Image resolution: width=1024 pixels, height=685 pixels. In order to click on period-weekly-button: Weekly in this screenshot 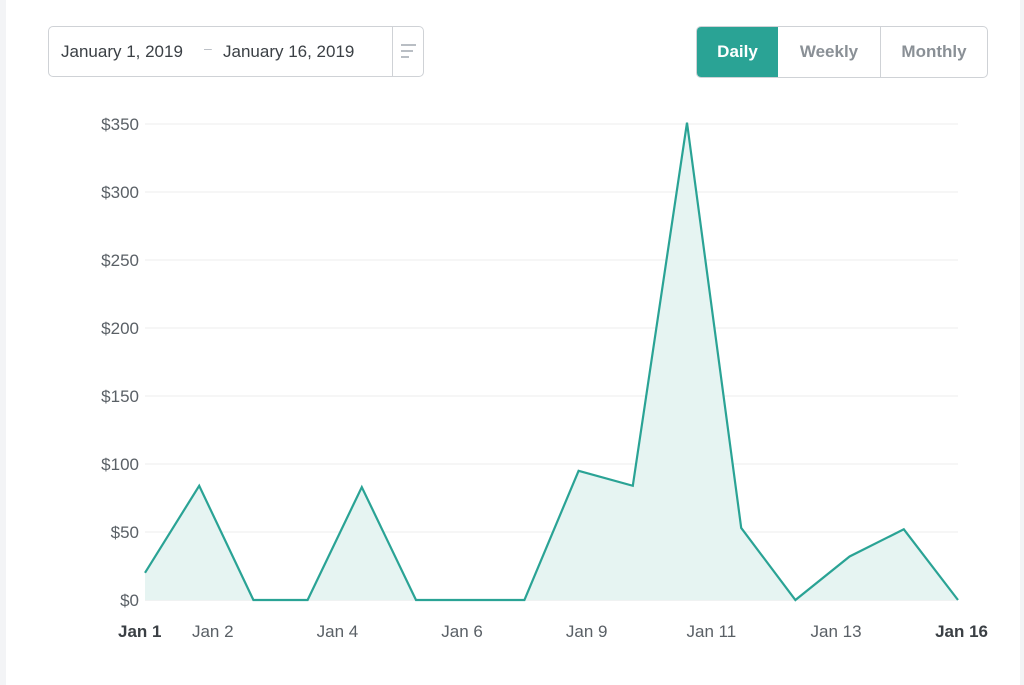, I will do `click(829, 52)`.